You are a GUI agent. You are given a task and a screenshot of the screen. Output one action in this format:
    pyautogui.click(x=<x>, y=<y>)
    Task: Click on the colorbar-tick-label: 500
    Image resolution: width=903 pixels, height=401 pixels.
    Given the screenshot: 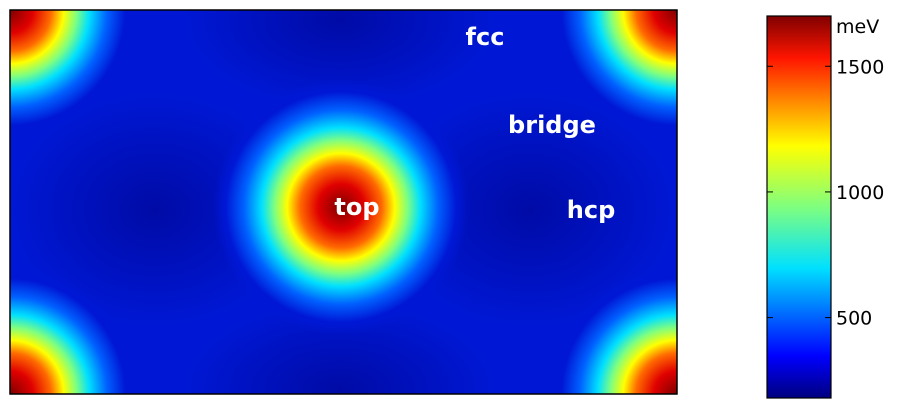 What is the action you would take?
    pyautogui.click(x=854, y=319)
    